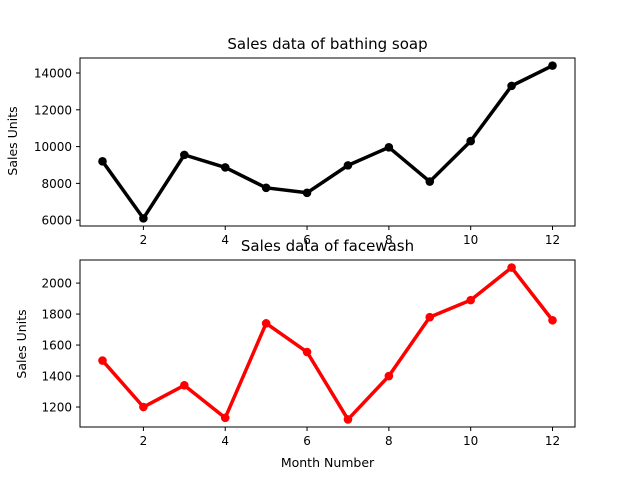 This screenshot has height=480, width=640. What do you see at coordinates (53, 73) in the screenshot?
I see `soap-y-tick-label: 14000` at bounding box center [53, 73].